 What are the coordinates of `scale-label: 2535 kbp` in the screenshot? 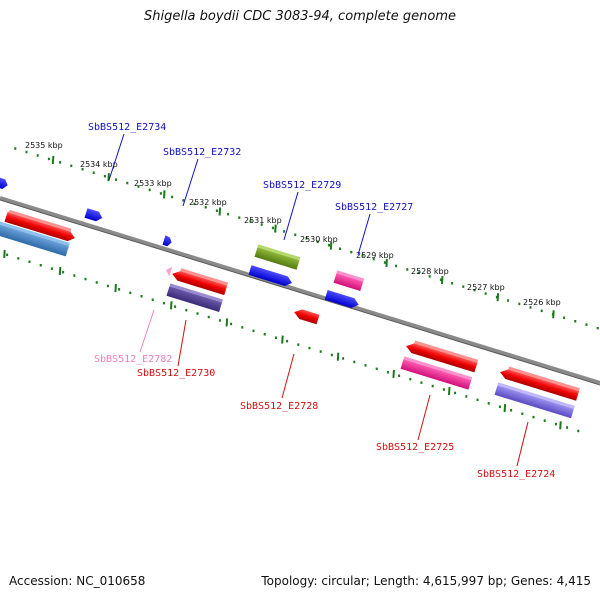 It's located at (44, 145).